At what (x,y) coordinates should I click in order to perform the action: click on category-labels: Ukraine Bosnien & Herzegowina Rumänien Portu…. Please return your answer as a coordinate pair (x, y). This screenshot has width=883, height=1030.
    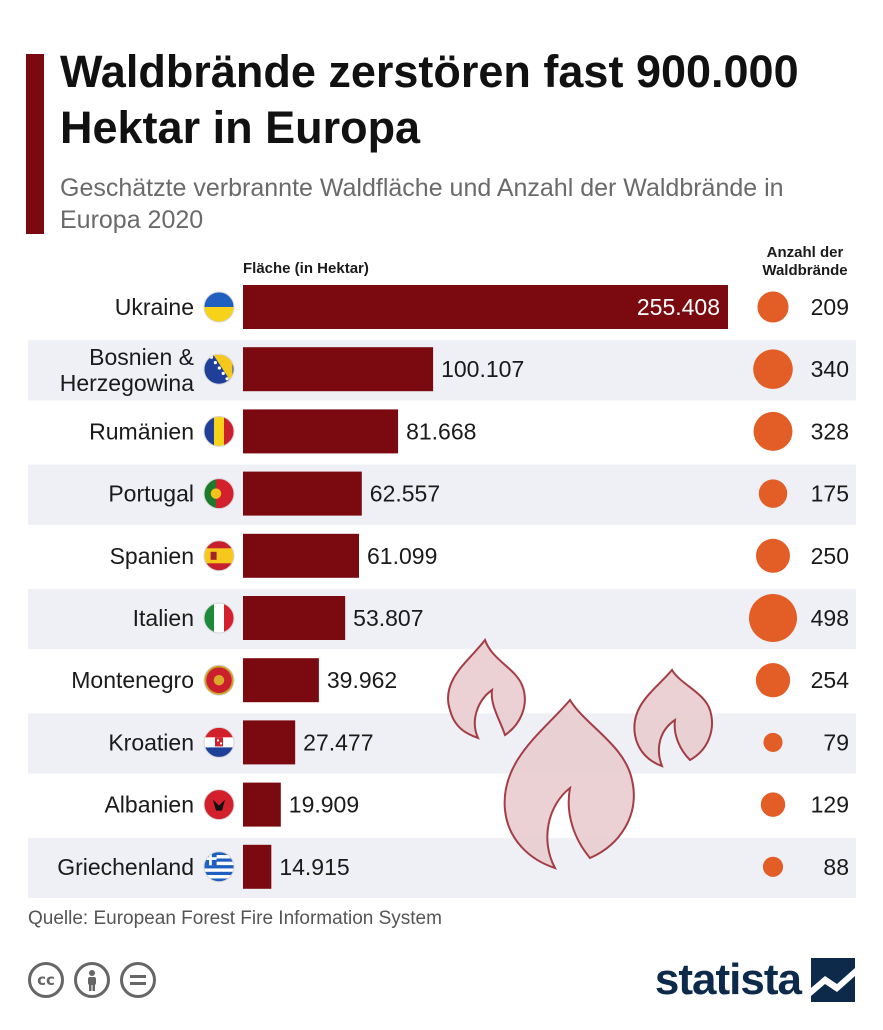
    Looking at the image, I should click on (125, 587).